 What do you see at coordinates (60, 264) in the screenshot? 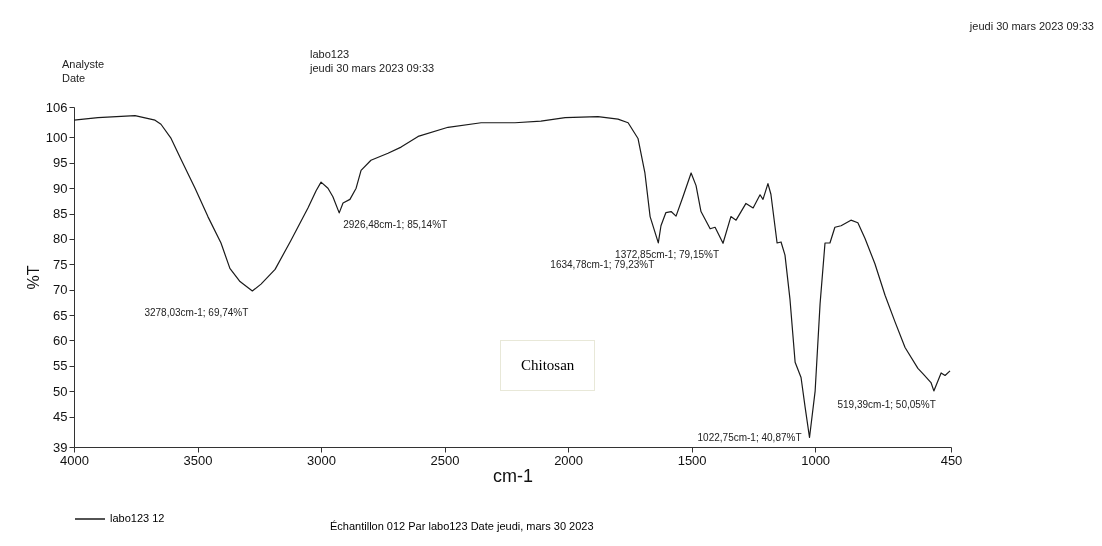
I see `y-tick-label: 75` at bounding box center [60, 264].